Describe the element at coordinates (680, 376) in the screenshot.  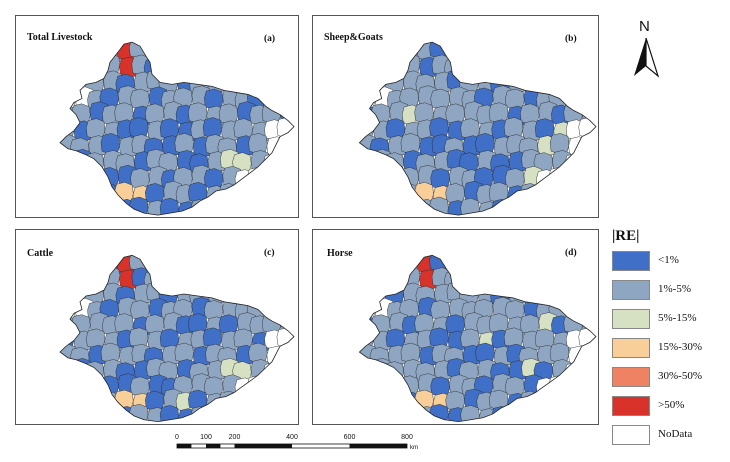
I see `legend-label: 30%-50%` at that location.